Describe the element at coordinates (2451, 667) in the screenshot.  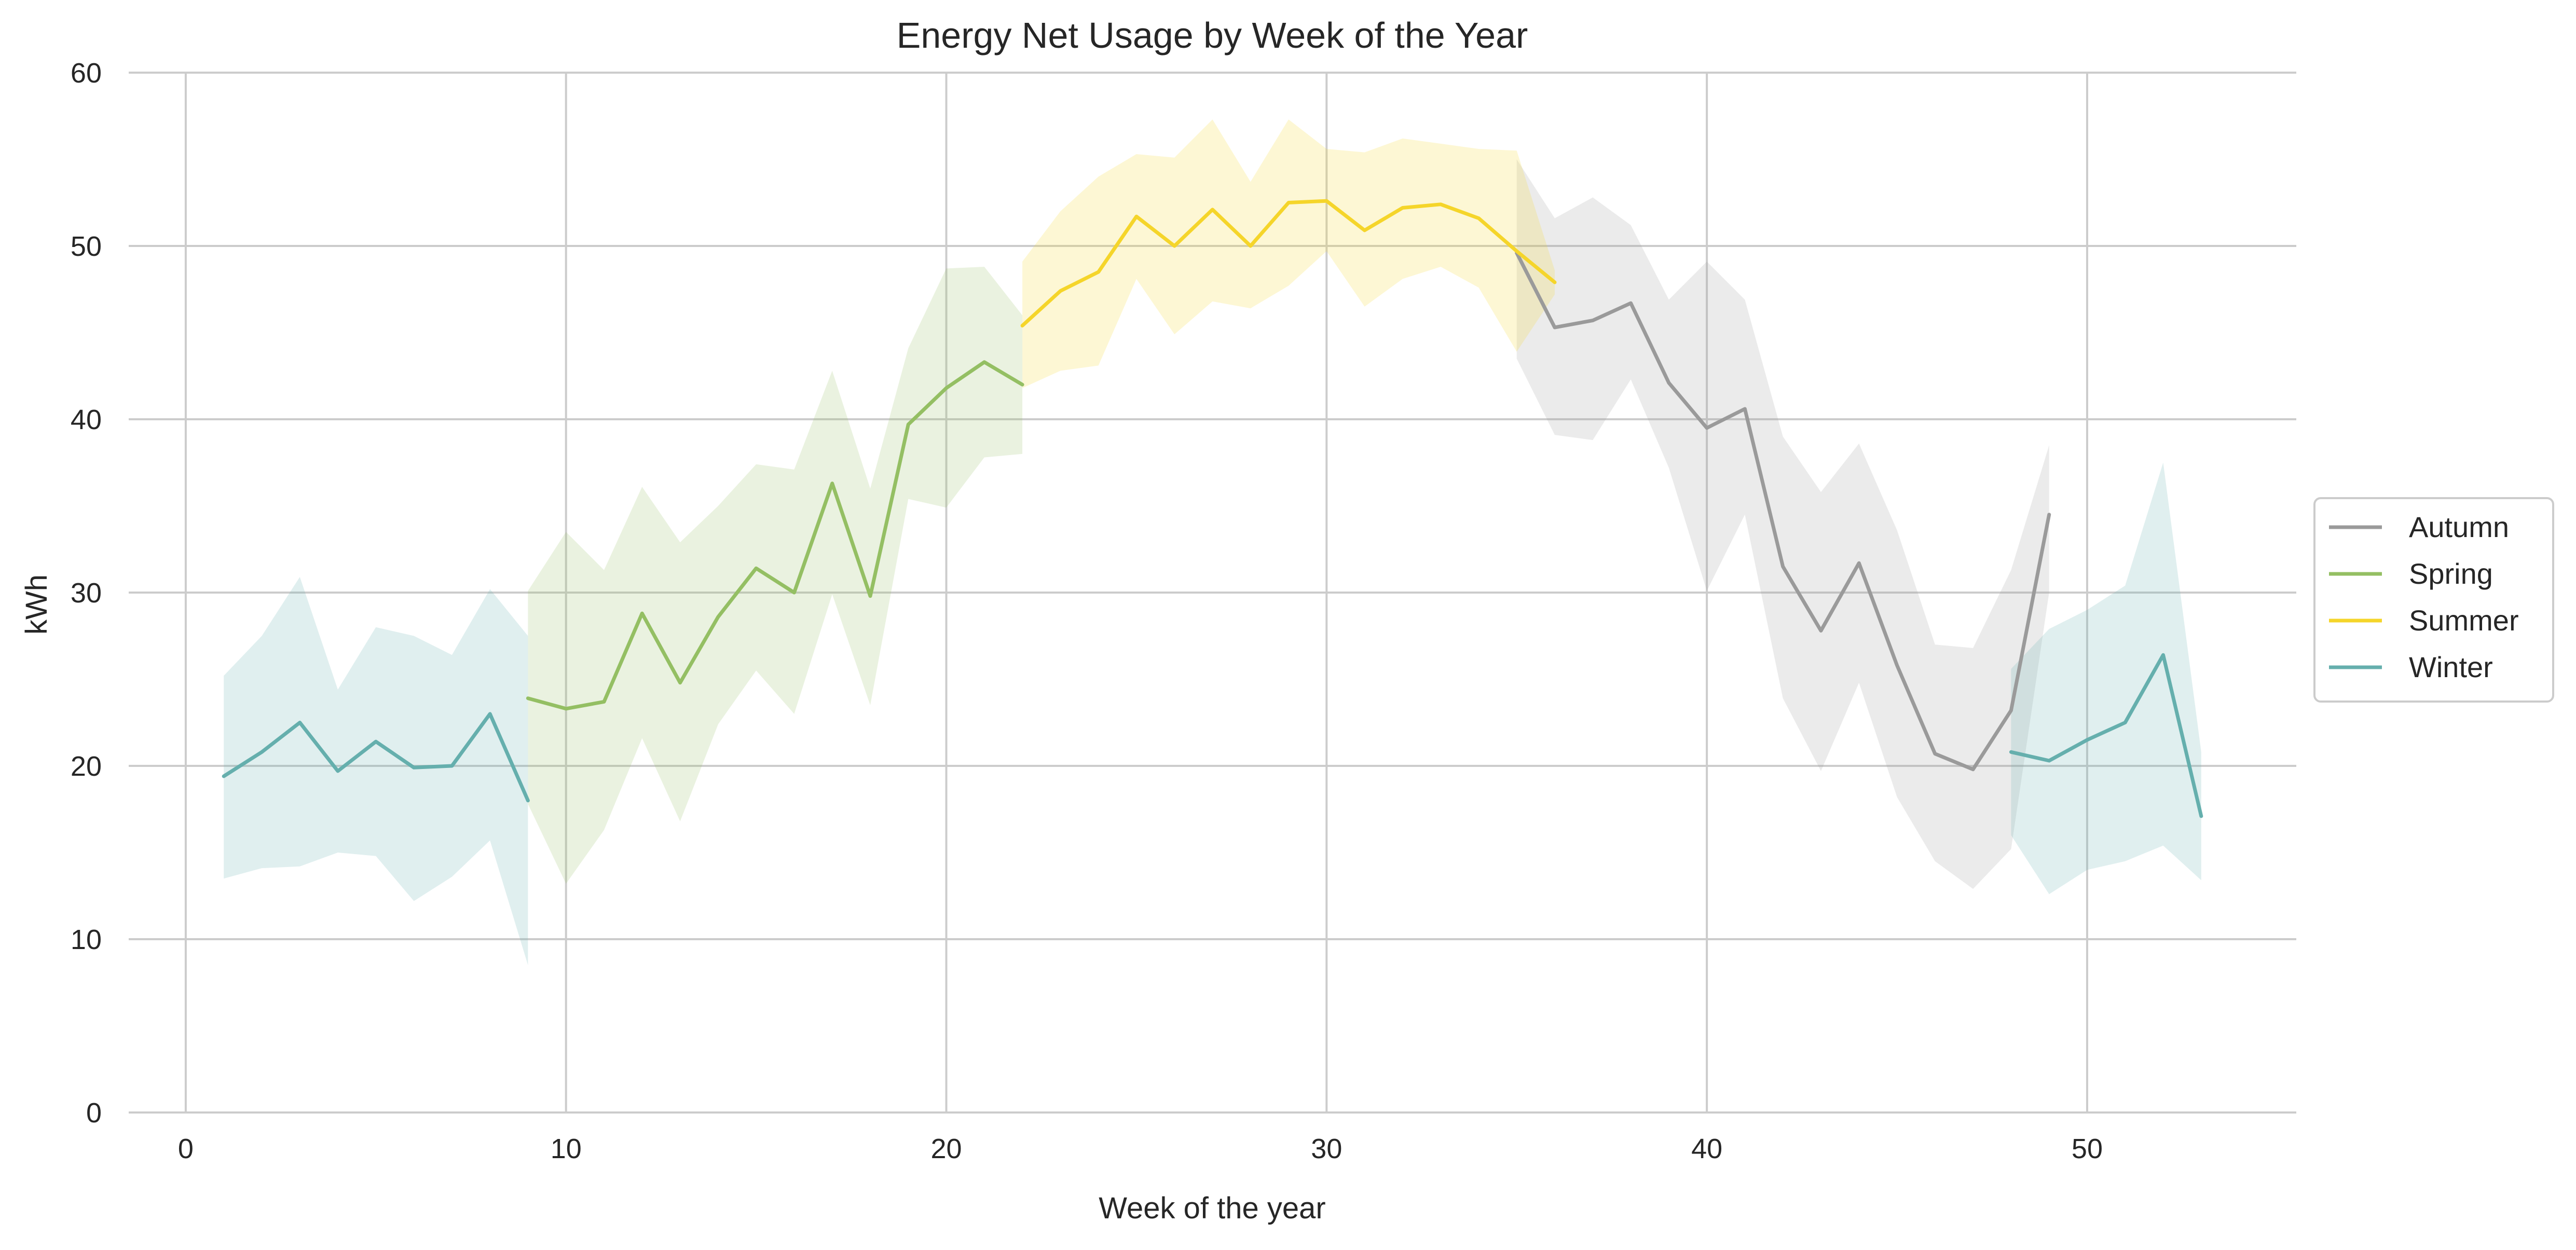
I see `legend-label-winter: Winter` at that location.